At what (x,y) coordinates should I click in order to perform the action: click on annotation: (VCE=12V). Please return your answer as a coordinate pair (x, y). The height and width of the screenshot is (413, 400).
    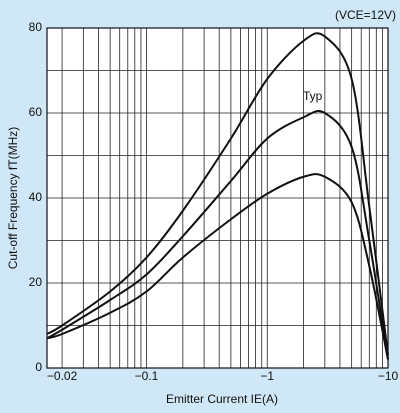
    Looking at the image, I should click on (365, 15).